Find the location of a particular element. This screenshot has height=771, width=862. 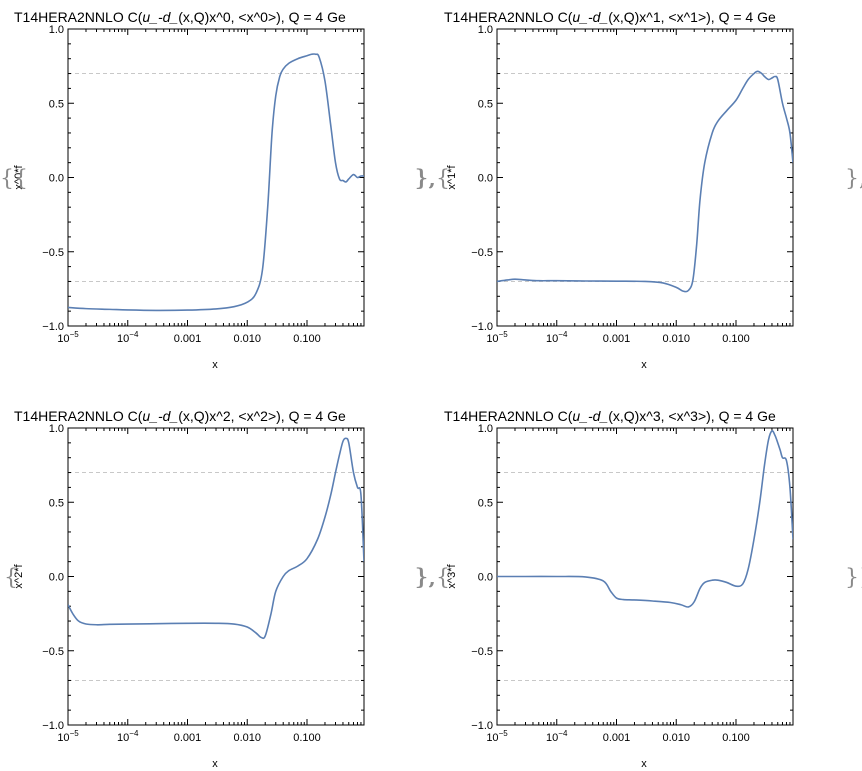

left-brace: {{ is located at coordinates (14, 179).